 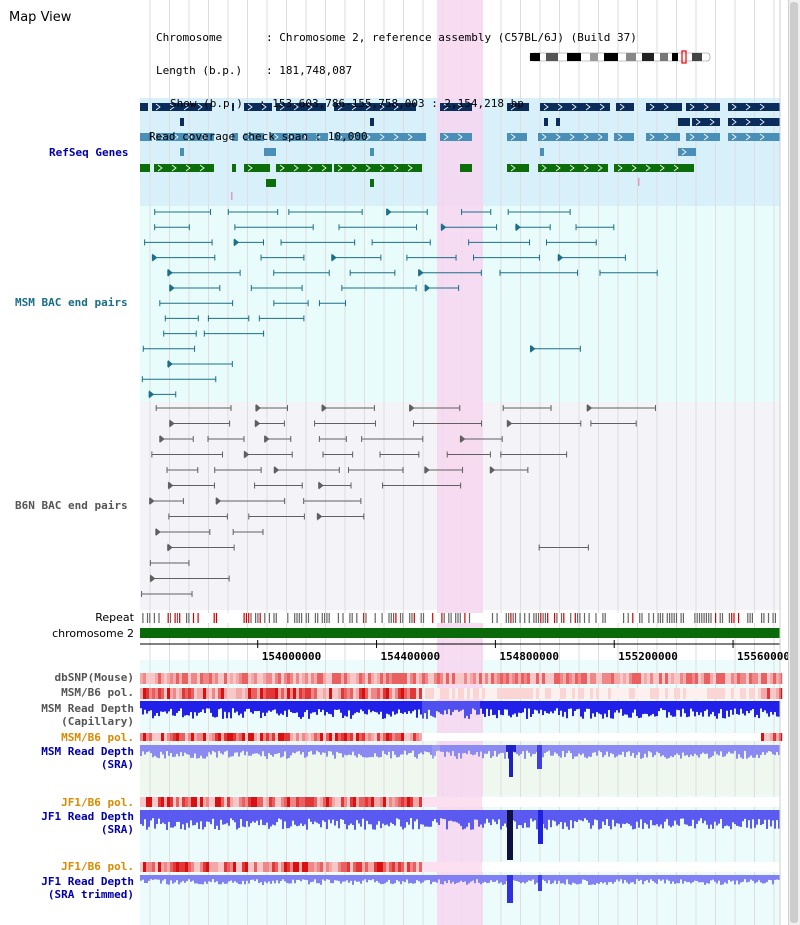 I want to click on track-label-msm-depth-sra-1: MSM Read Depth, so click(x=87, y=751).